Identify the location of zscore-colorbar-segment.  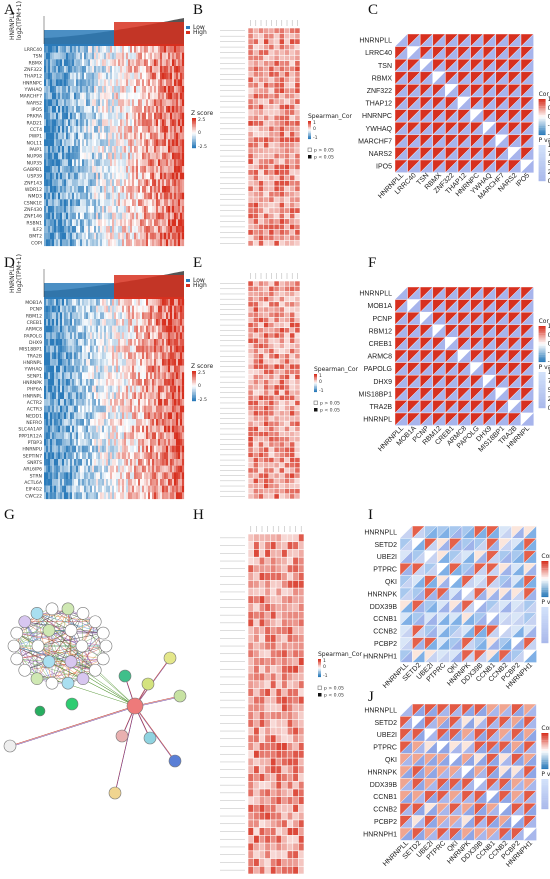
(194, 128).